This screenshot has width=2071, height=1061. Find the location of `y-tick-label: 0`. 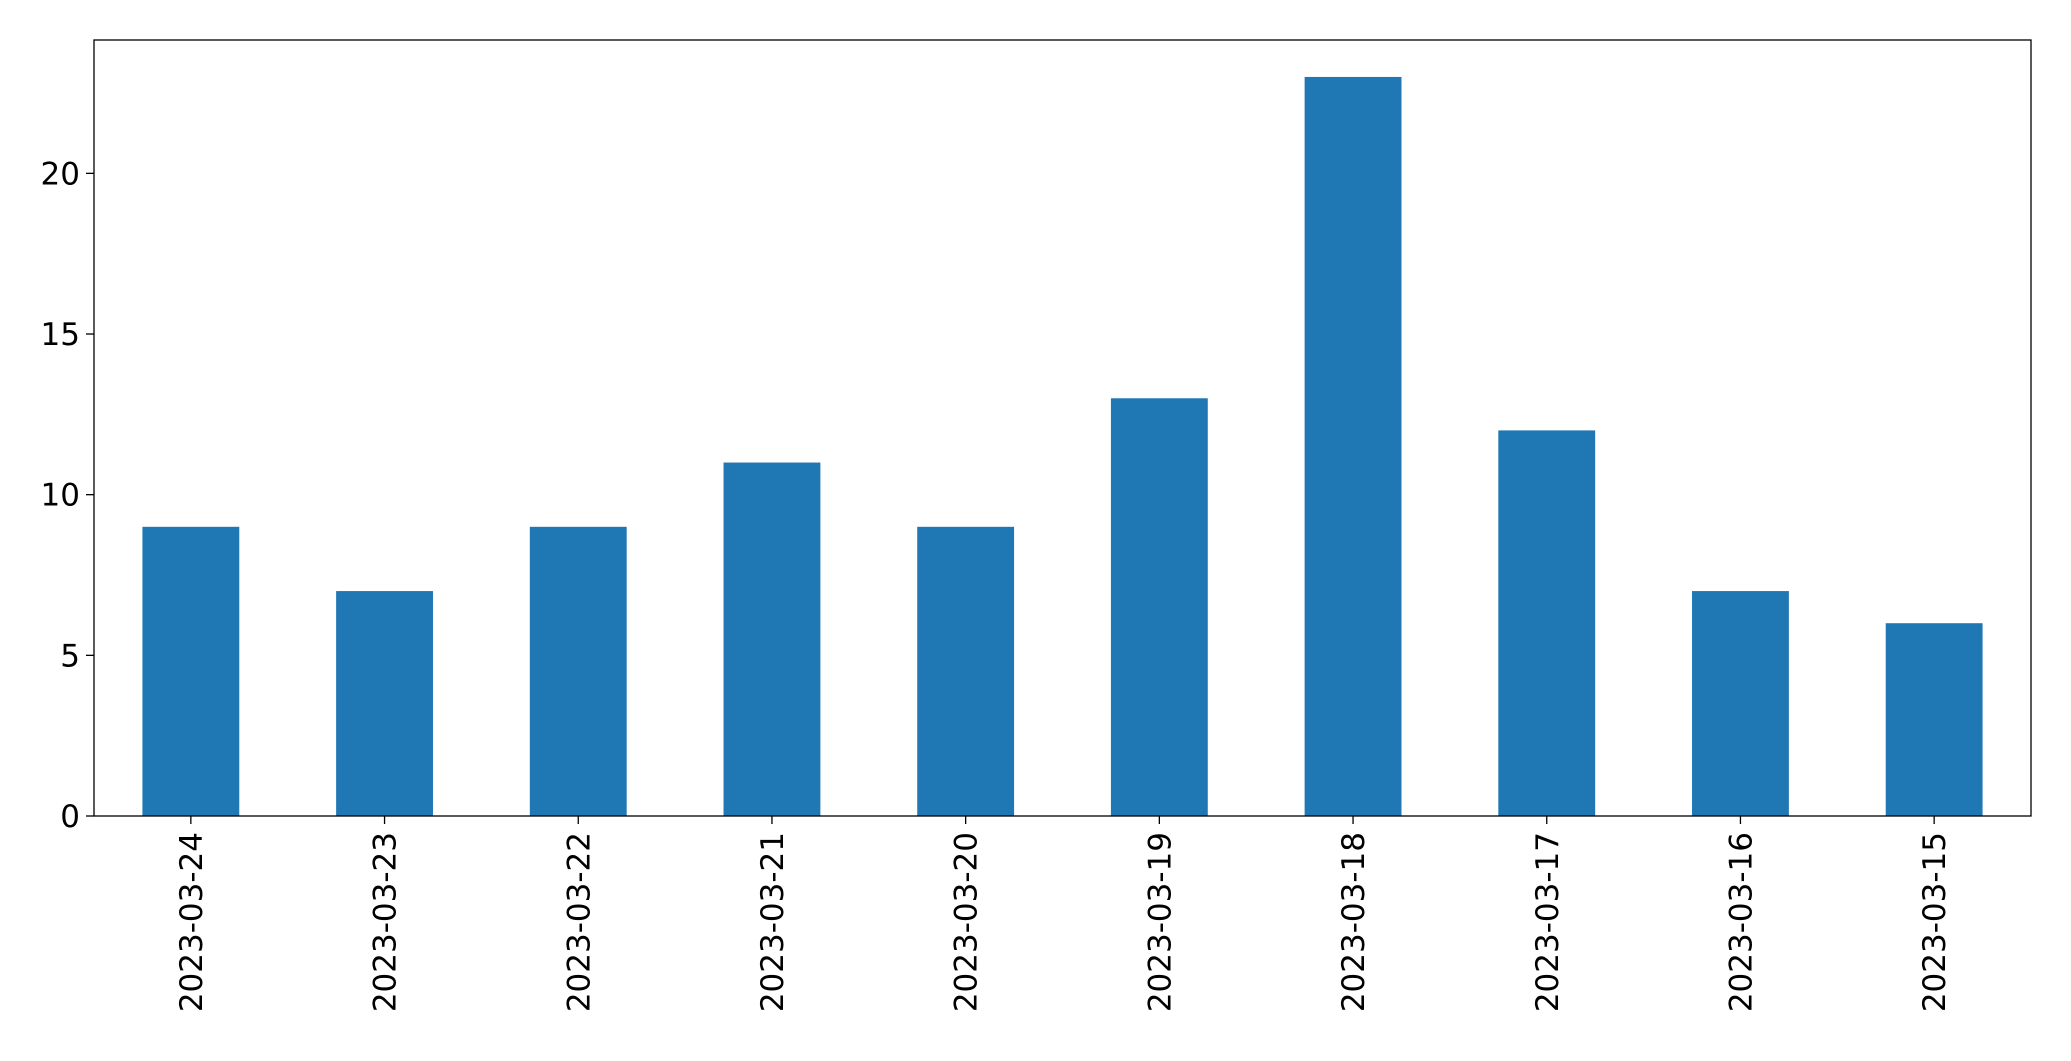

y-tick-label: 0 is located at coordinates (70, 817).